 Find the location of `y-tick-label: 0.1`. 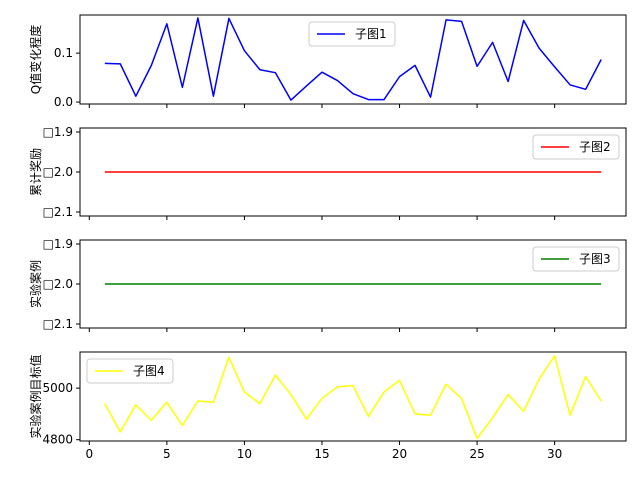

y-tick-label: 0.1 is located at coordinates (63, 53).